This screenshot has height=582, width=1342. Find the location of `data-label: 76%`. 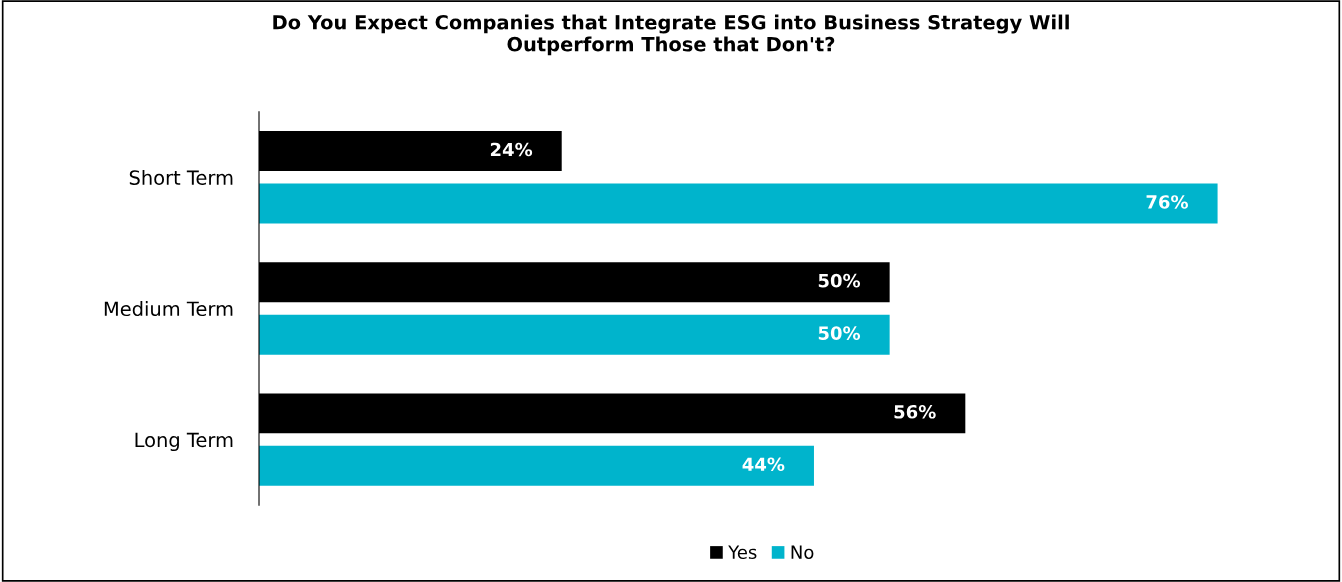

data-label: 76% is located at coordinates (1167, 202).